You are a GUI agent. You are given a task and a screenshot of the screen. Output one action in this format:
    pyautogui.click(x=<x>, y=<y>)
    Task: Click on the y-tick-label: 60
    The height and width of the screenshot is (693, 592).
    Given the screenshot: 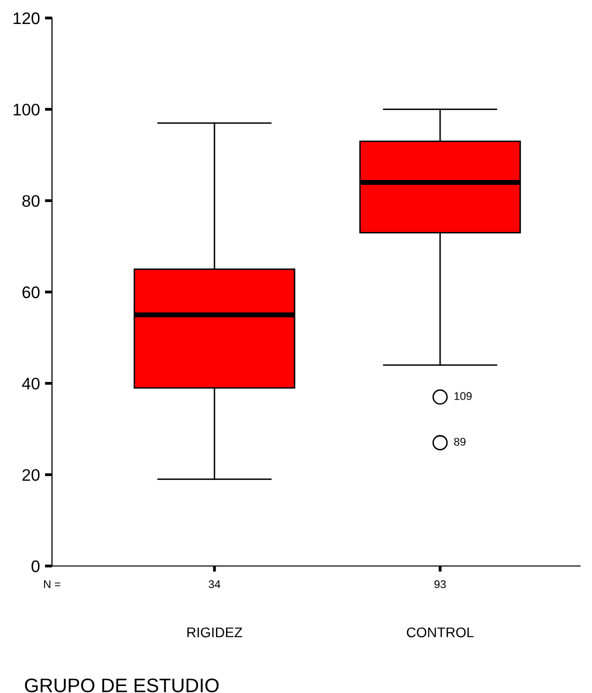 What is the action you would take?
    pyautogui.click(x=31, y=292)
    